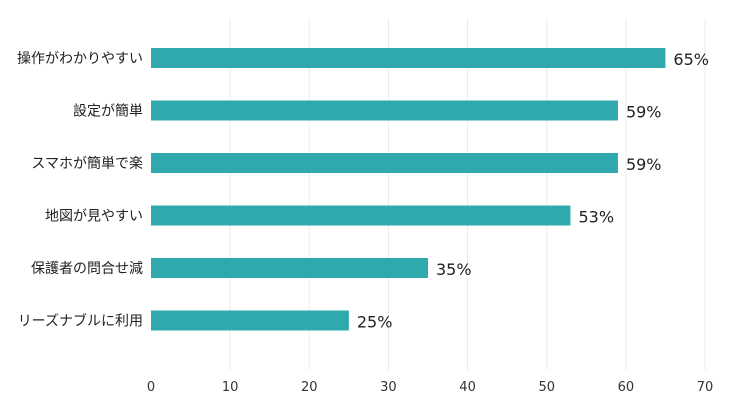 The image size is (751, 401). What do you see at coordinates (87, 164) in the screenshot?
I see `category-label: スマホが簡単で楽` at bounding box center [87, 164].